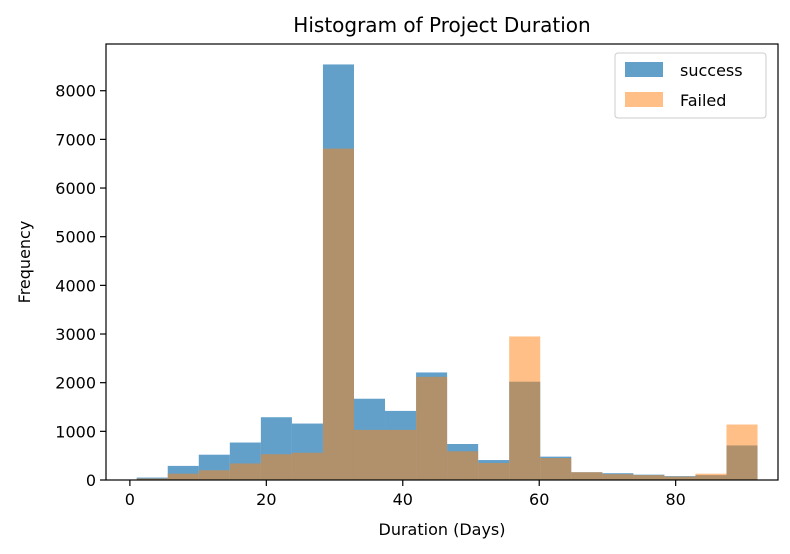 The height and width of the screenshot is (554, 790). Describe the element at coordinates (703, 100) in the screenshot. I see `legend-label-failed: Failed` at that location.